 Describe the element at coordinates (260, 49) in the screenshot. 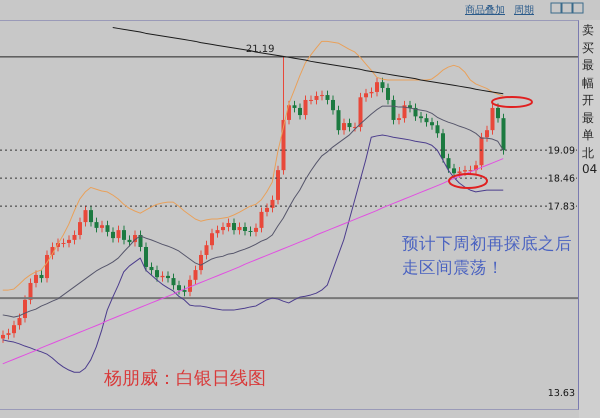

I see `ref-line-label: 21.19` at that location.